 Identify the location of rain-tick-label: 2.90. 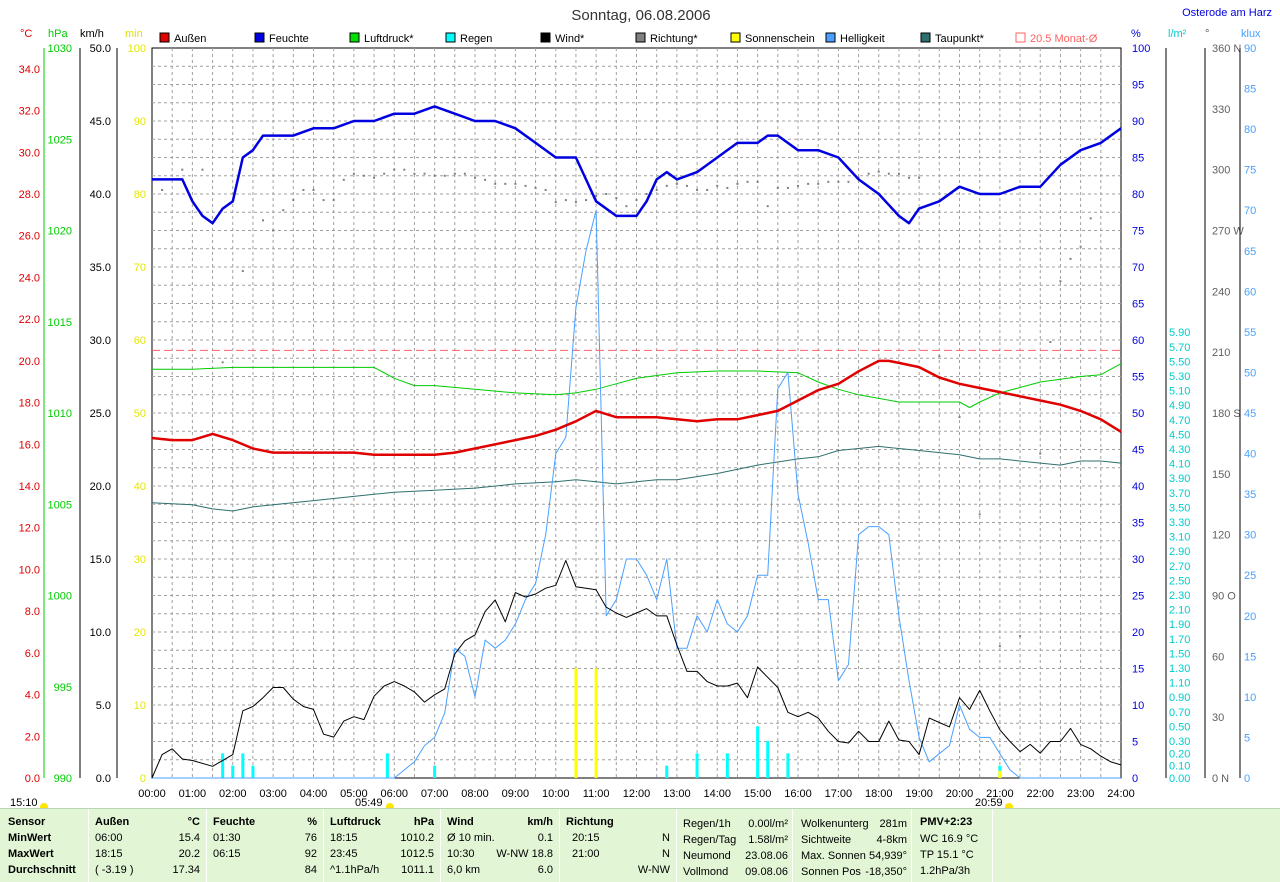
(1179, 552).